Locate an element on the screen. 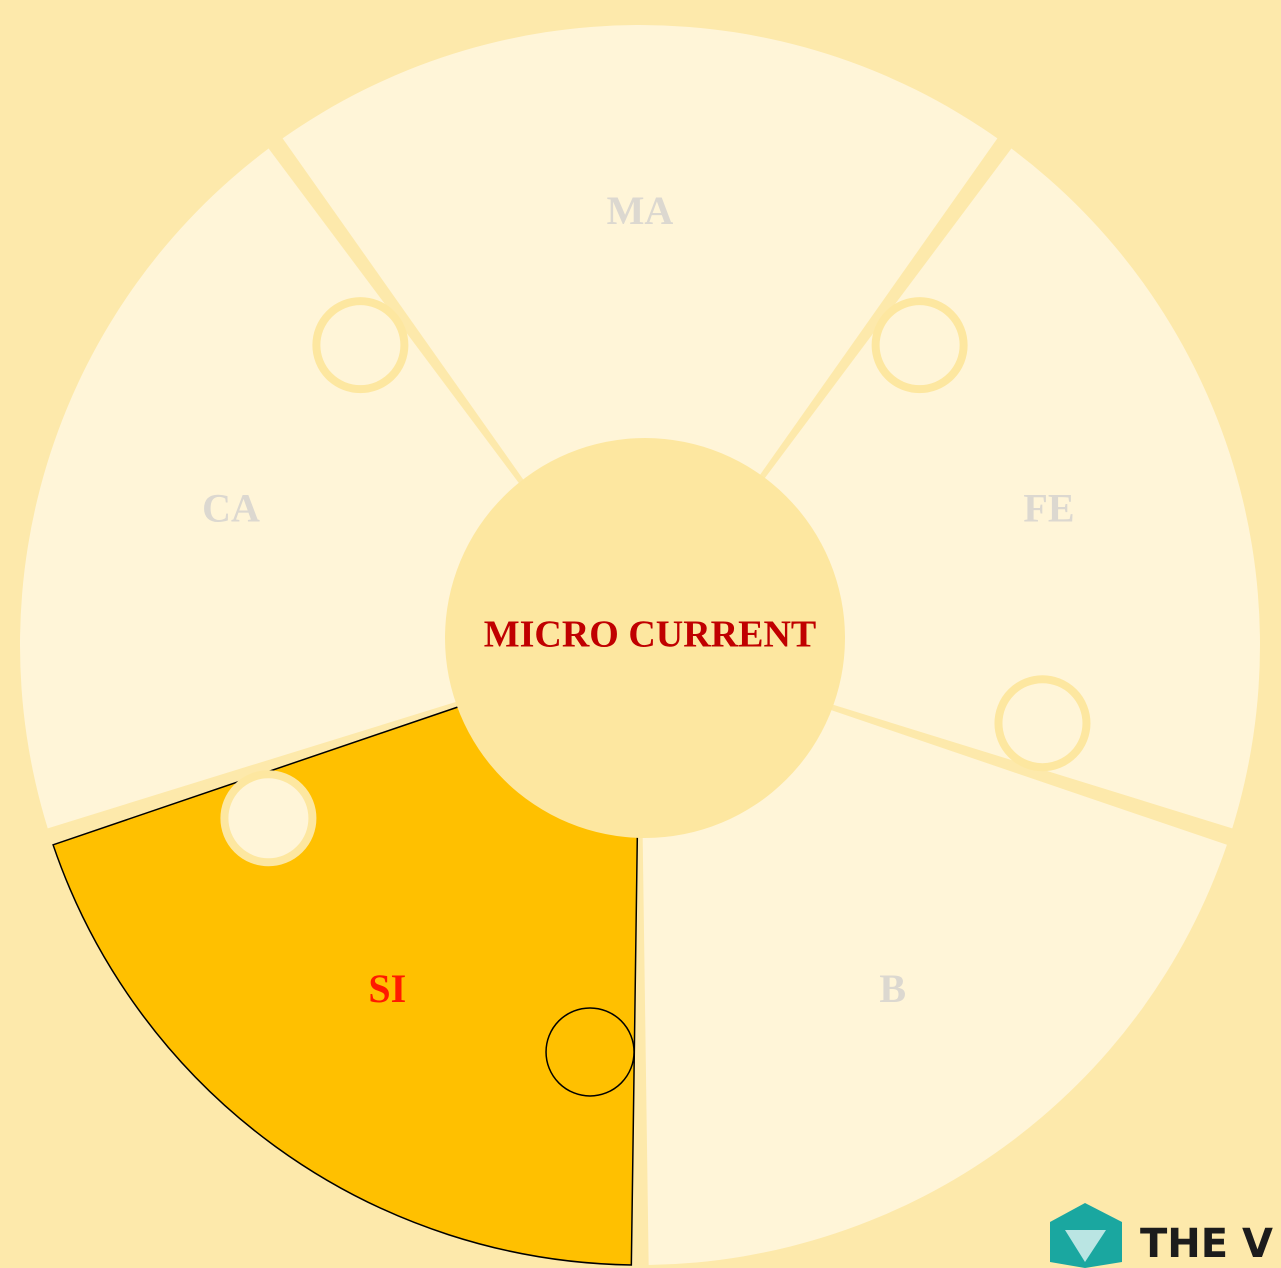 The image size is (1281, 1268). logo: THE V is located at coordinates (1161, 1235).